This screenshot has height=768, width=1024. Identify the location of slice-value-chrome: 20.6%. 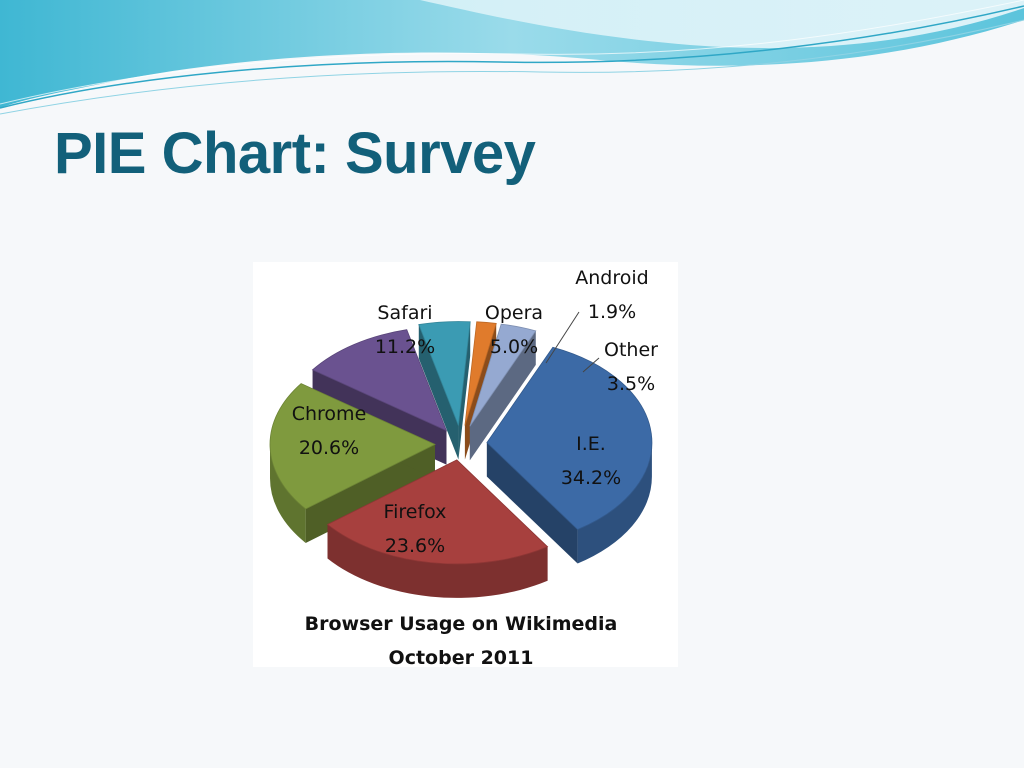
(329, 448).